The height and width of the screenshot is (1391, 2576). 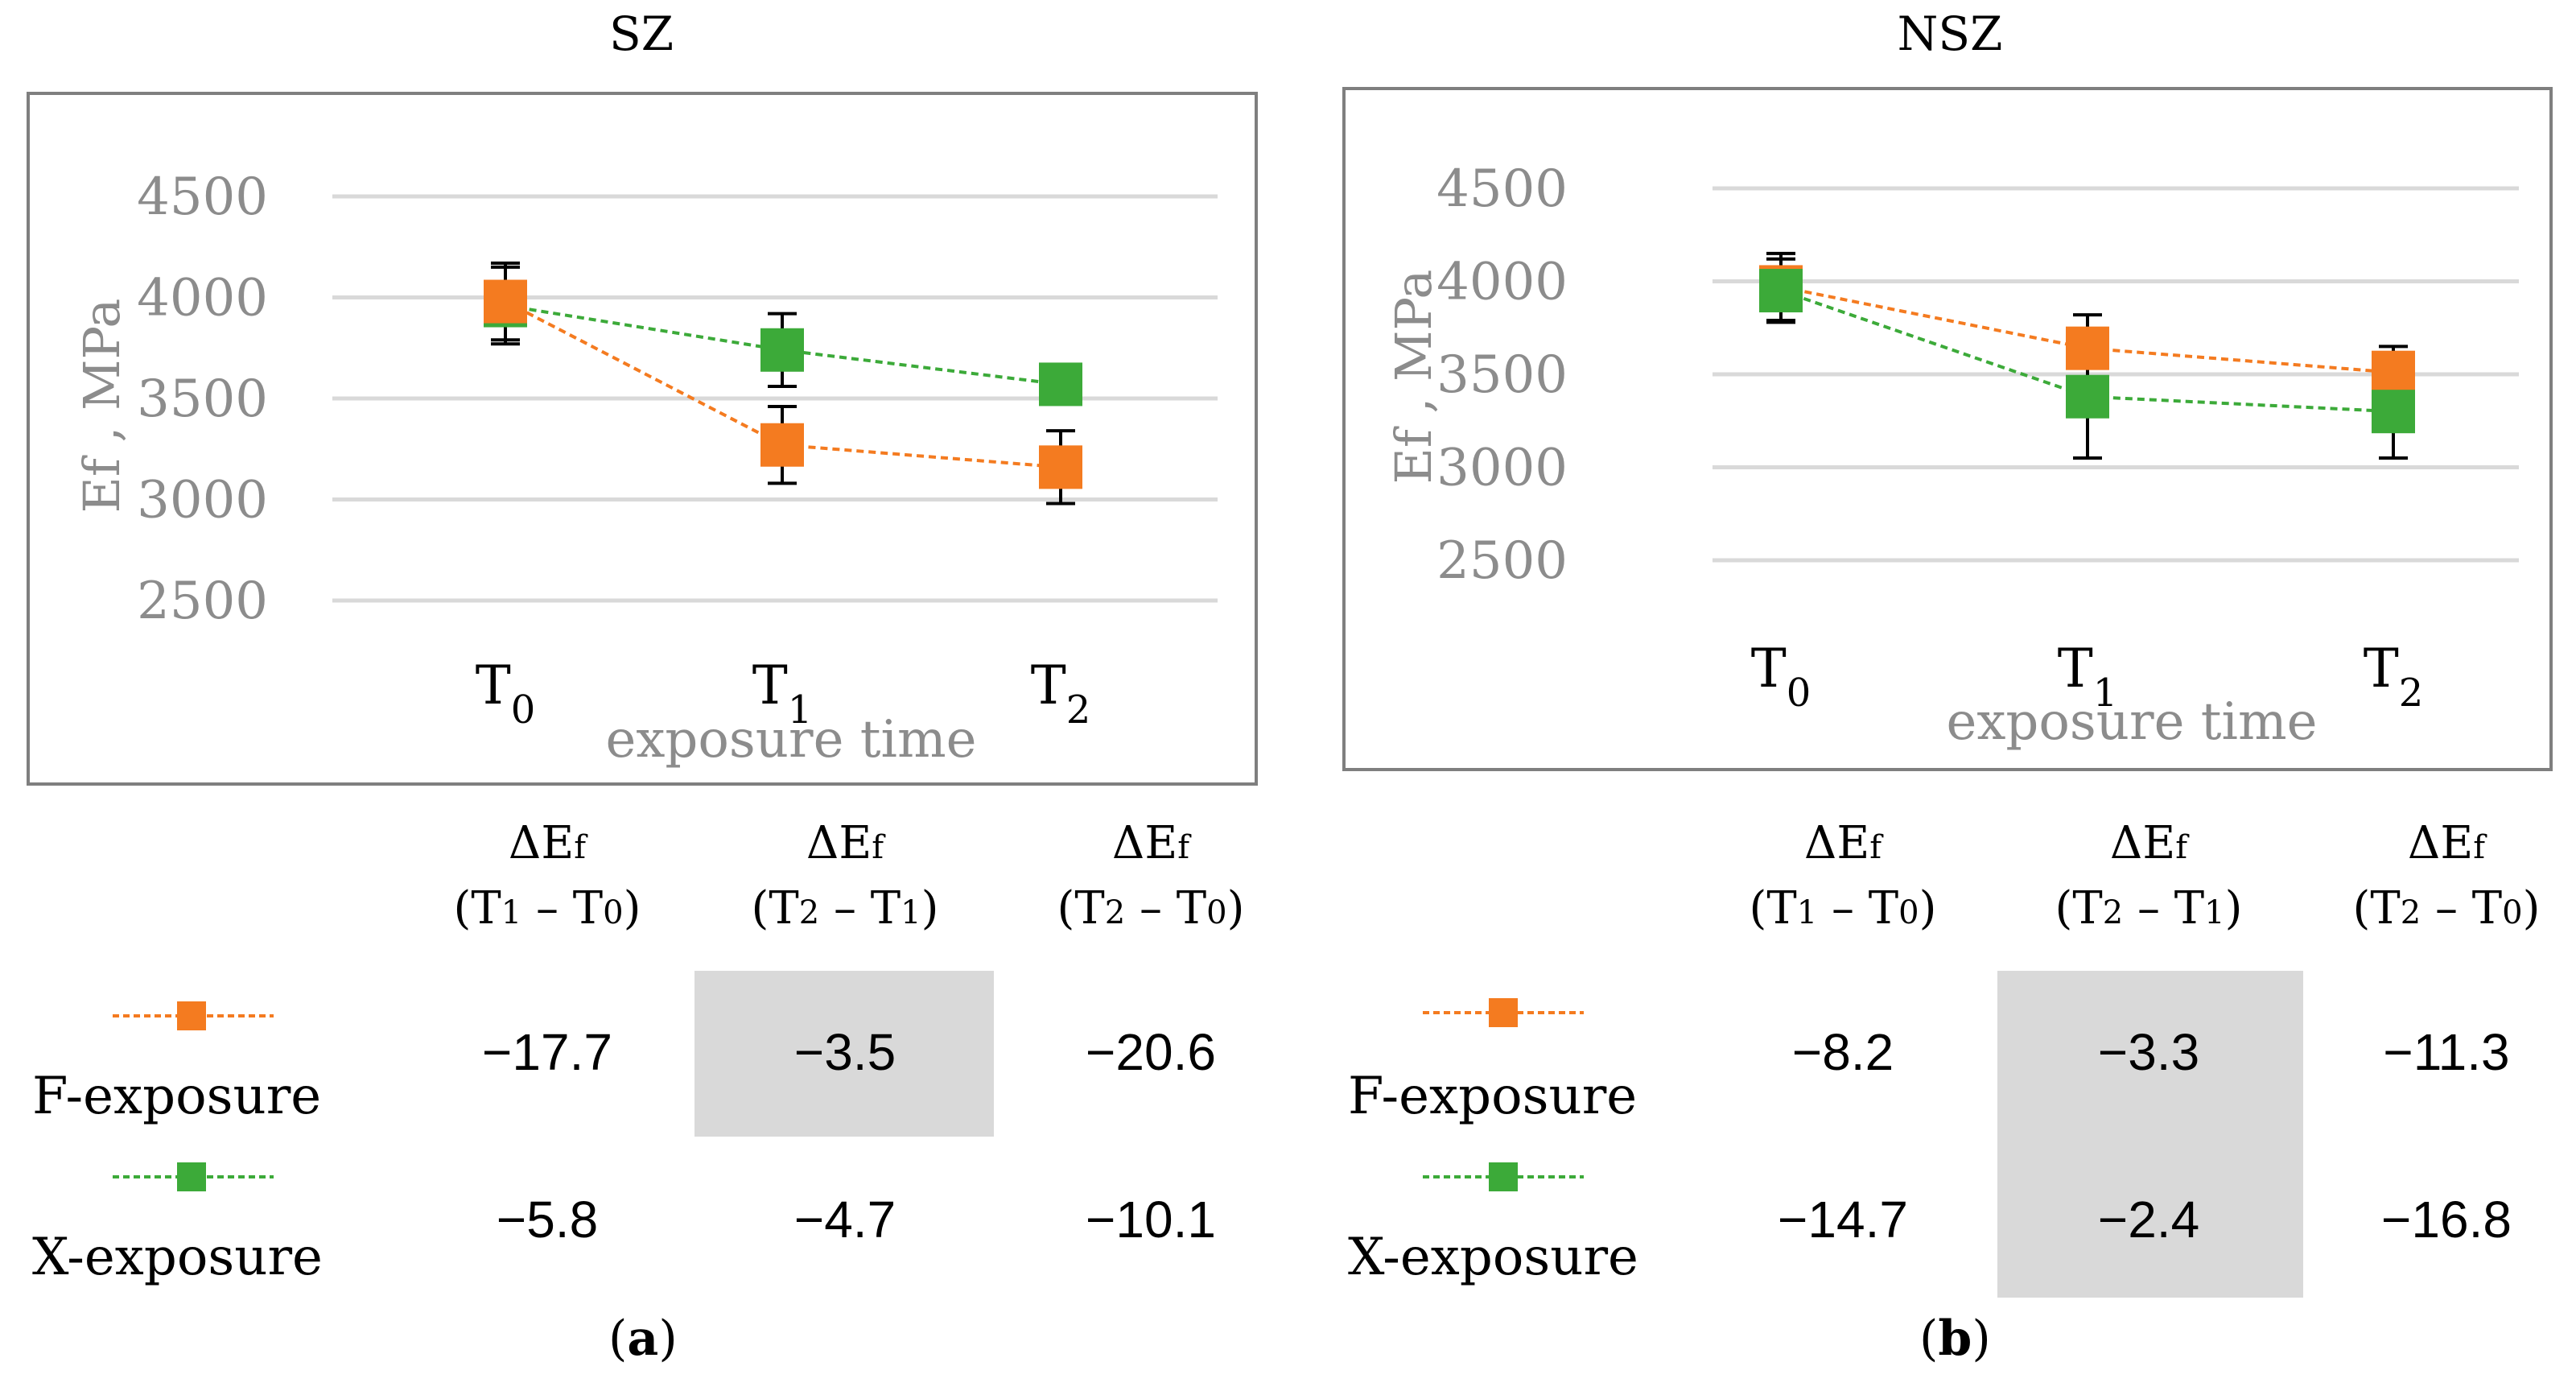 I want to click on table-b-header-3: ΔEf (T2 – T0), so click(x=2446, y=878).